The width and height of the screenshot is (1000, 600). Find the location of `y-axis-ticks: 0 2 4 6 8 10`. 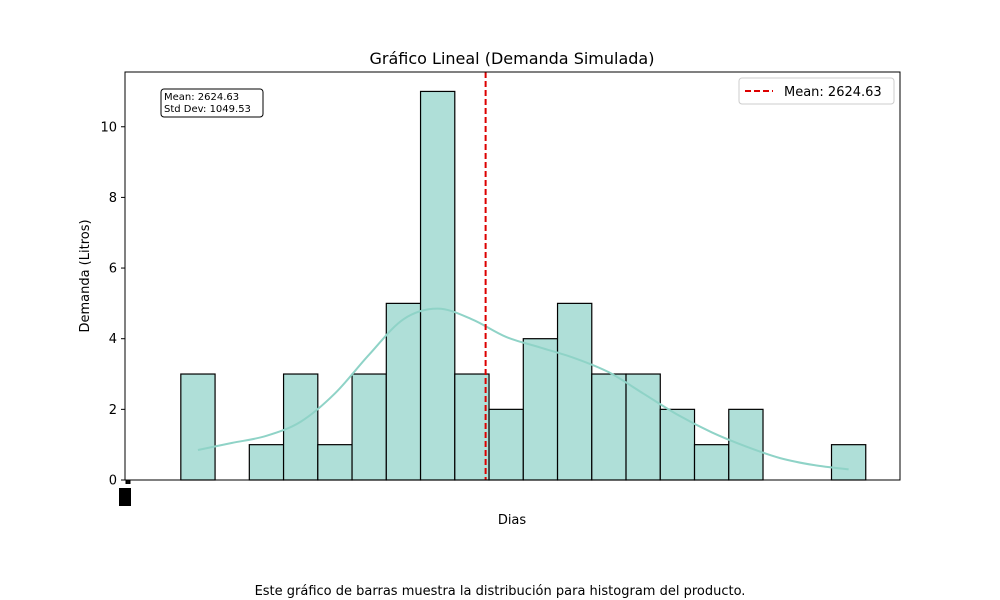

y-axis-ticks: 0 2 4 6 8 10 is located at coordinates (112, 304).